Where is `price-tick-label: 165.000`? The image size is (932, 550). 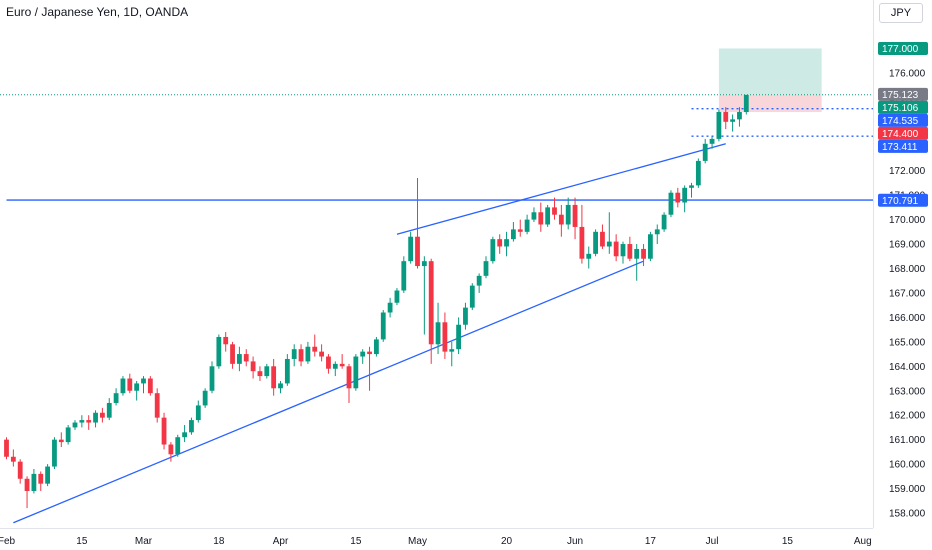 price-tick-label: 165.000 is located at coordinates (907, 342).